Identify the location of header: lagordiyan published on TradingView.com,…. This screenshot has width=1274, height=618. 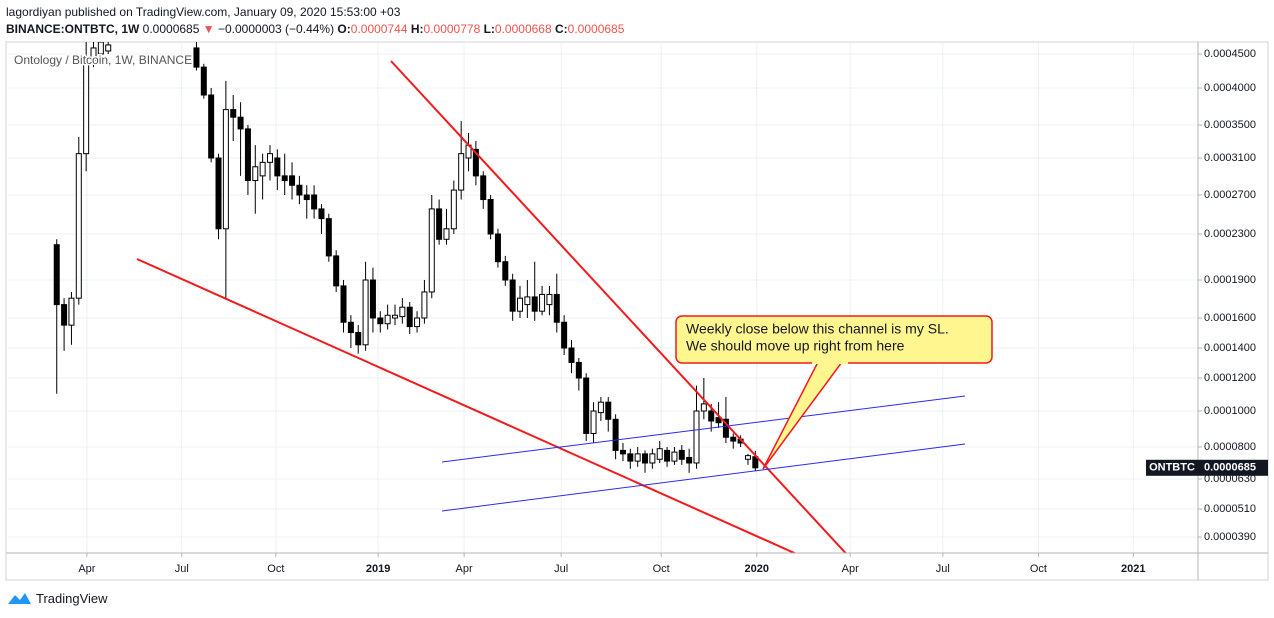
(315, 21).